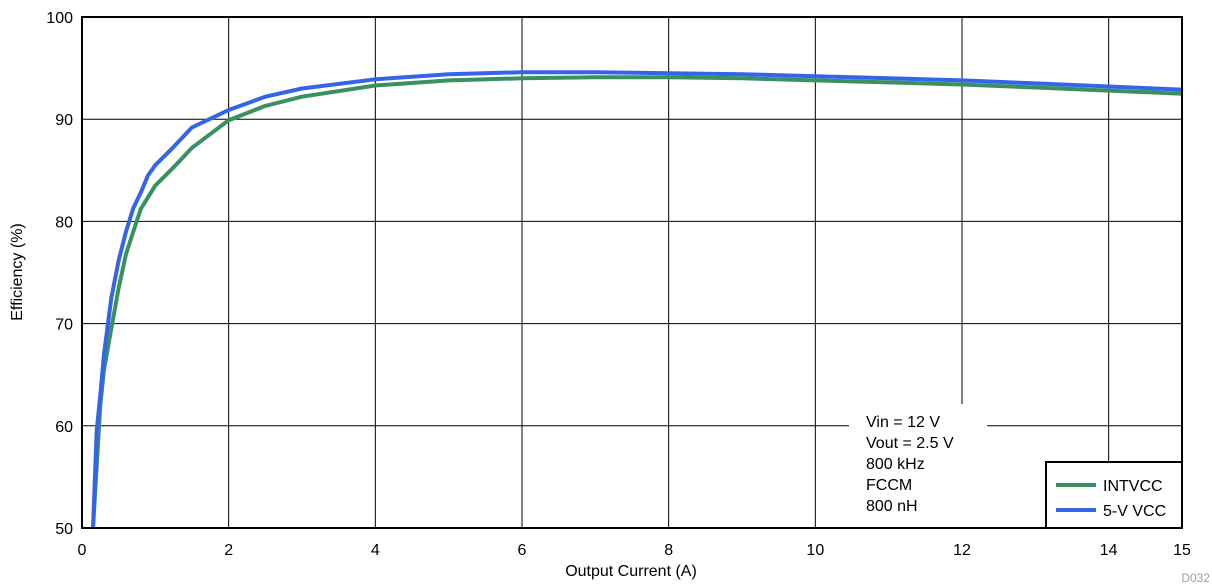  Describe the element at coordinates (59, 18) in the screenshot. I see `y-tick-label: 100` at that location.